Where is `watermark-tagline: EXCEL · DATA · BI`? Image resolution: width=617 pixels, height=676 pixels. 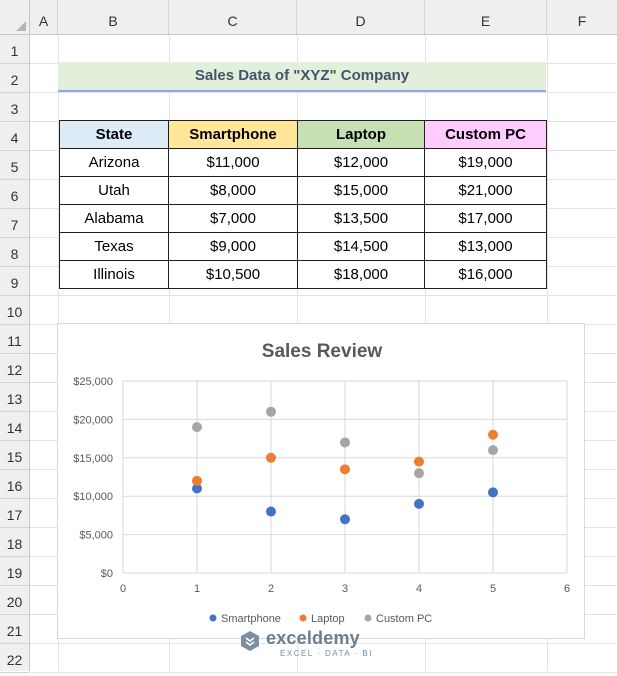 watermark-tagline: EXCEL · DATA · BI is located at coordinates (326, 653).